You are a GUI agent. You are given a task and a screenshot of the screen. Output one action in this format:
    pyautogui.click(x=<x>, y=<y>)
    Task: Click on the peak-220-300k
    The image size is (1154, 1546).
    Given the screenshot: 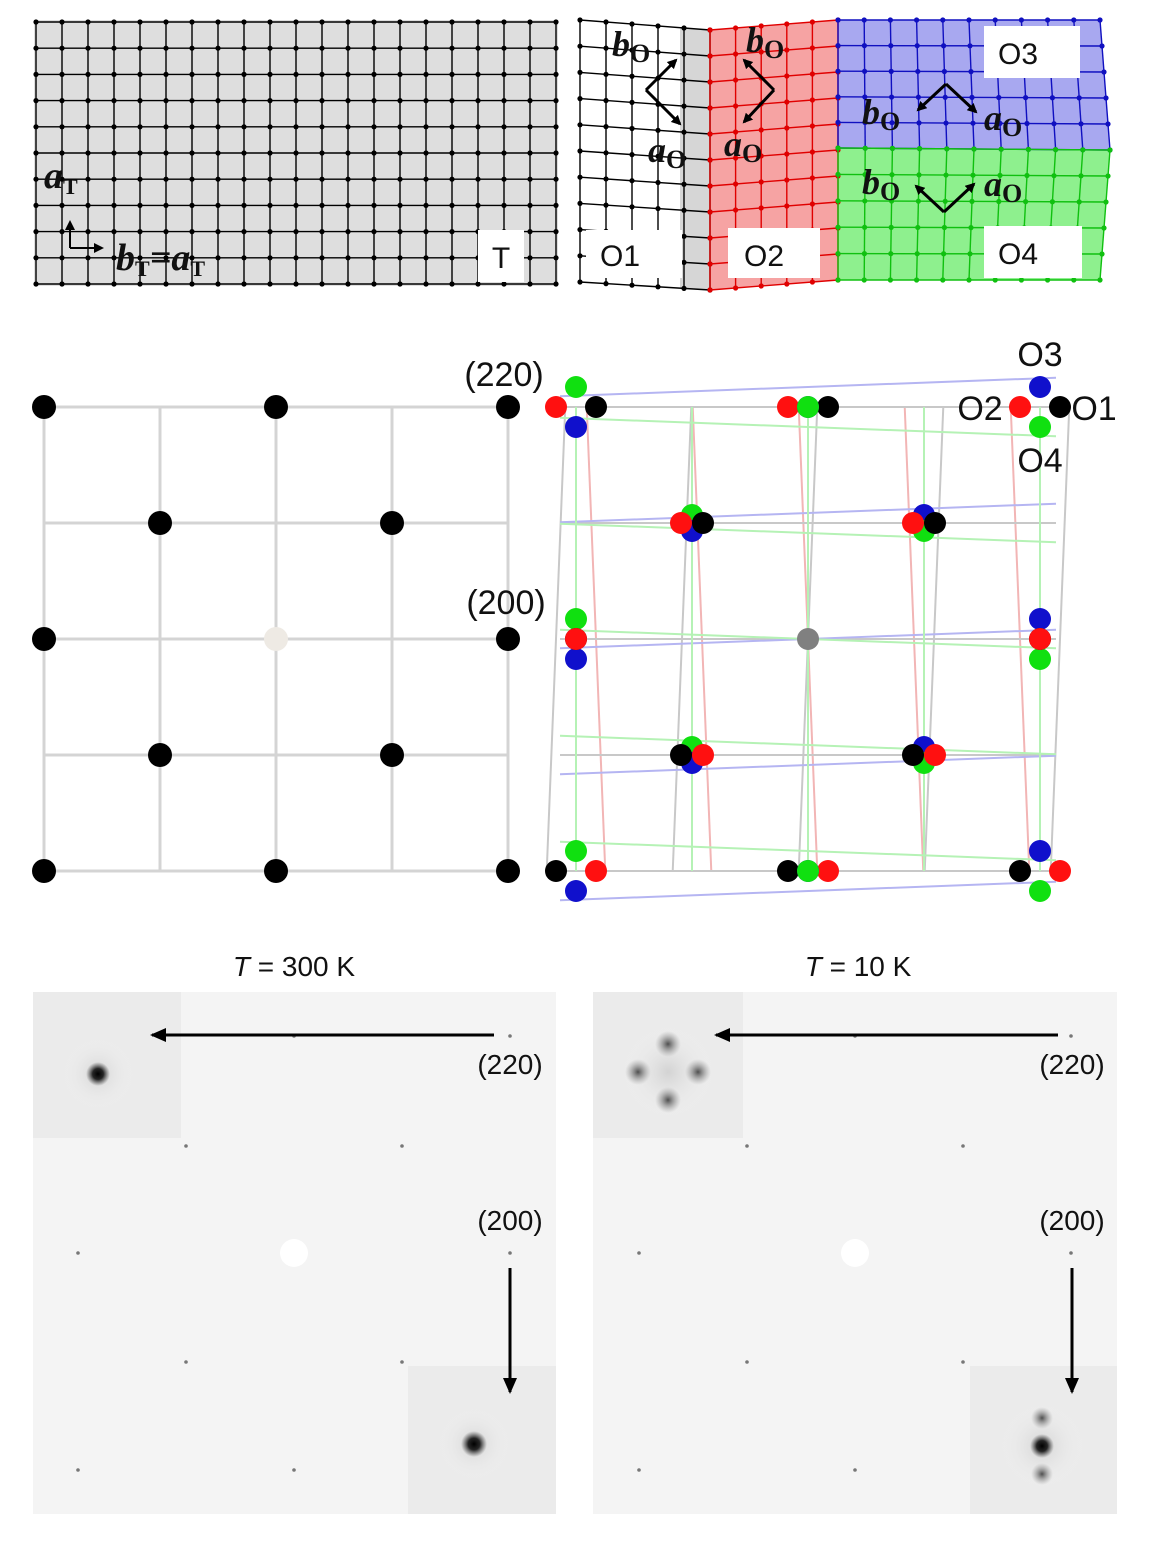 What is the action you would take?
    pyautogui.click(x=98, y=1074)
    